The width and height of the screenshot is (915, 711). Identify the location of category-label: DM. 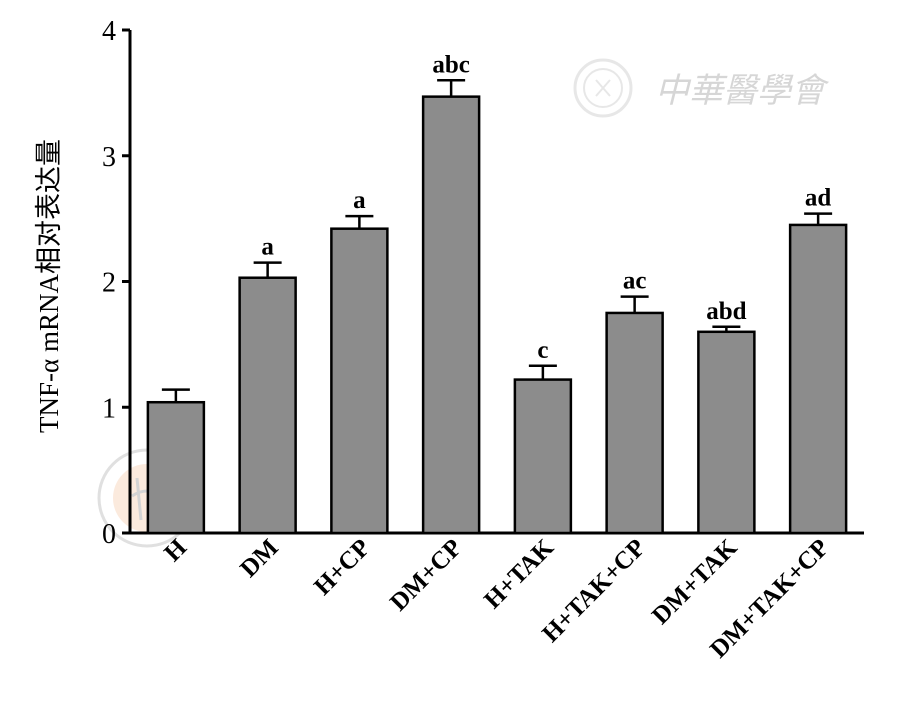
(259, 558).